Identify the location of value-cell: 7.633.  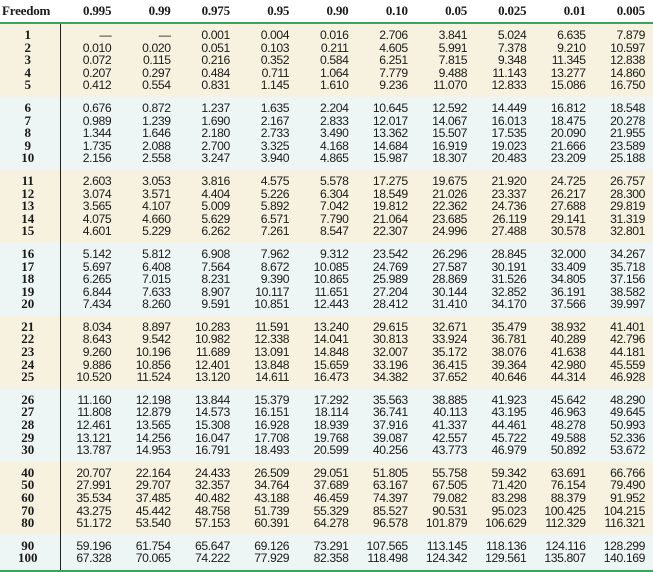
(149, 292).